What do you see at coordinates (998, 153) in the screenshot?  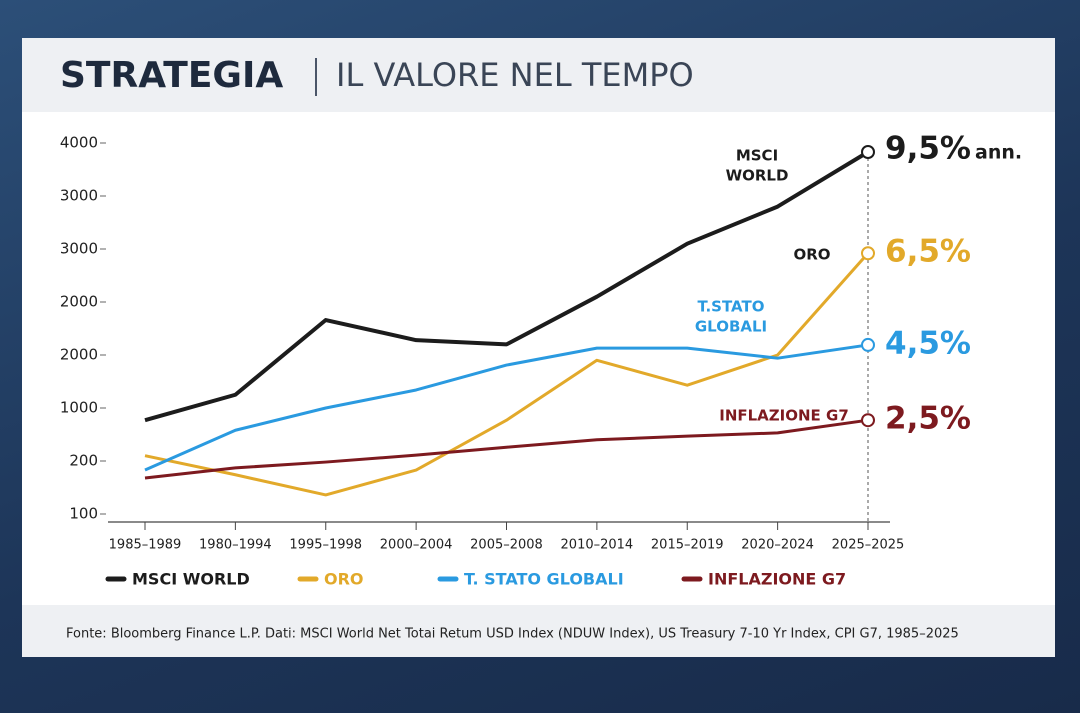 I see `return-suffix: ann.` at bounding box center [998, 153].